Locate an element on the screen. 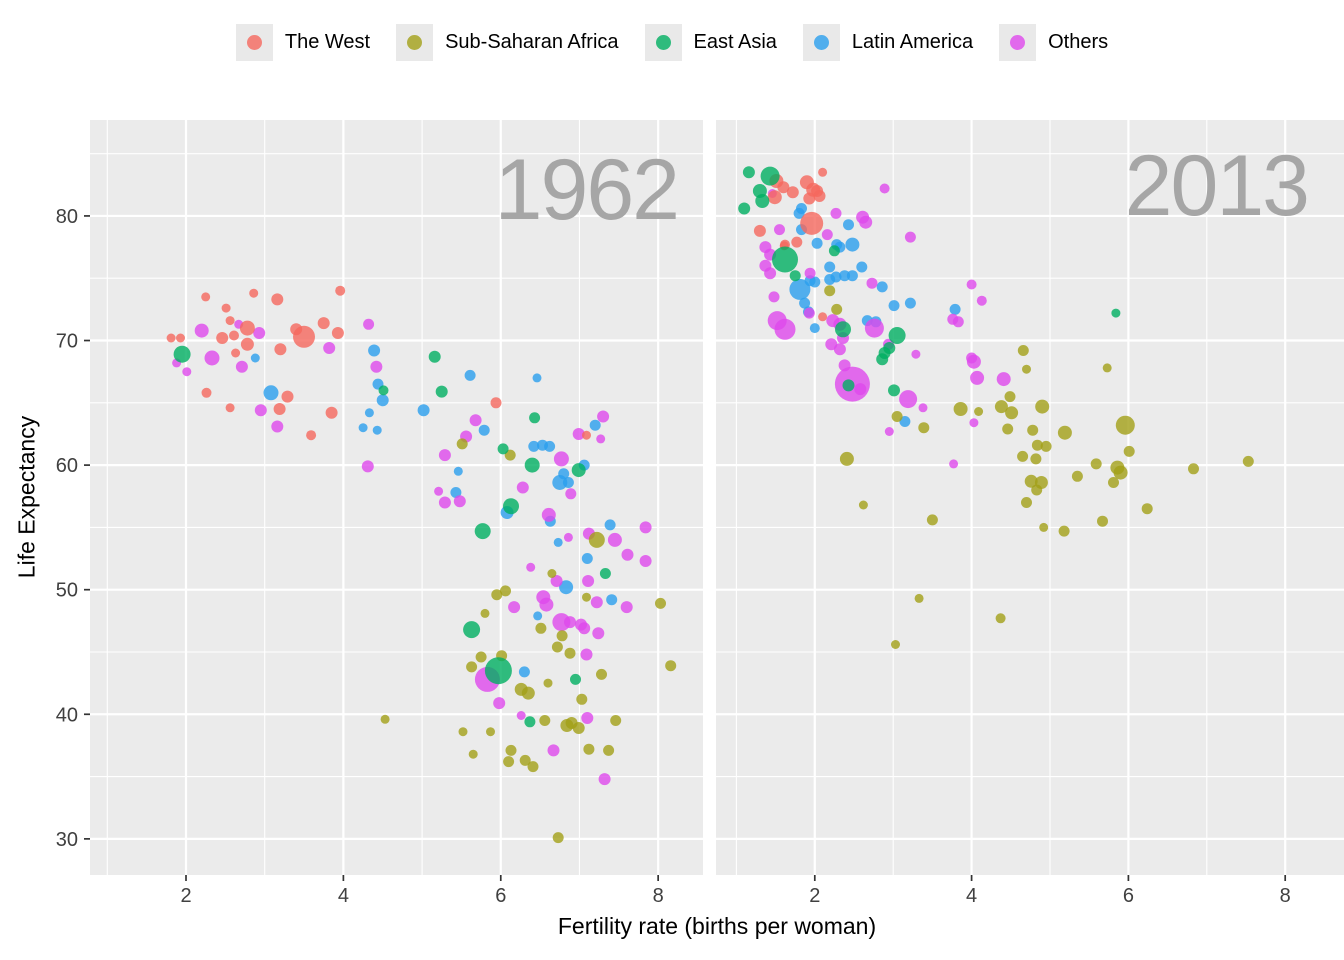 The height and width of the screenshot is (960, 1344). x-tick-label: 4 is located at coordinates (343, 896).